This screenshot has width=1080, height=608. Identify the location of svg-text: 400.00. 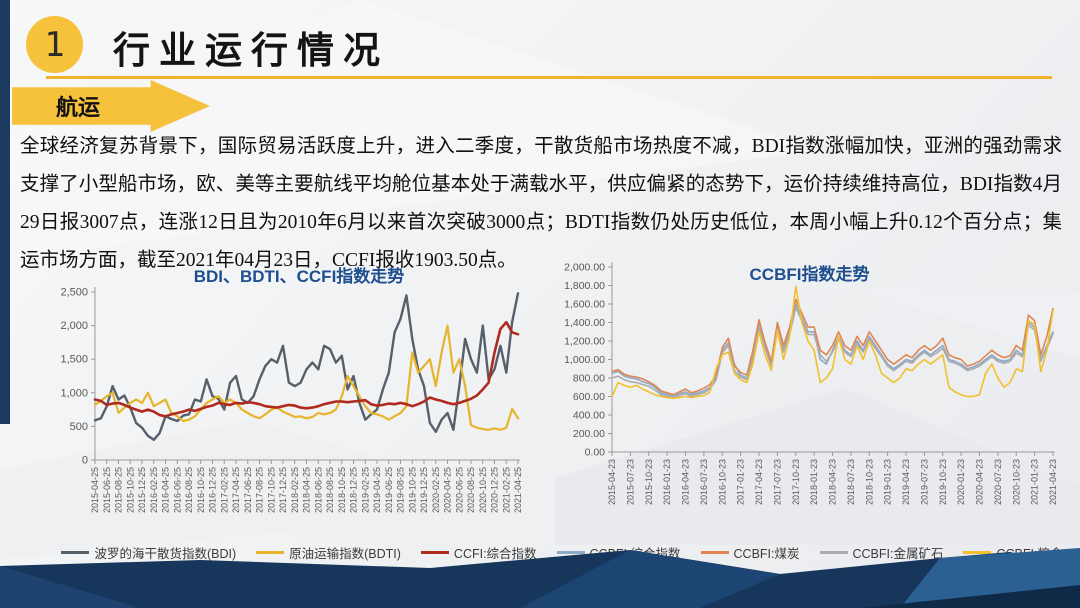
(589, 416).